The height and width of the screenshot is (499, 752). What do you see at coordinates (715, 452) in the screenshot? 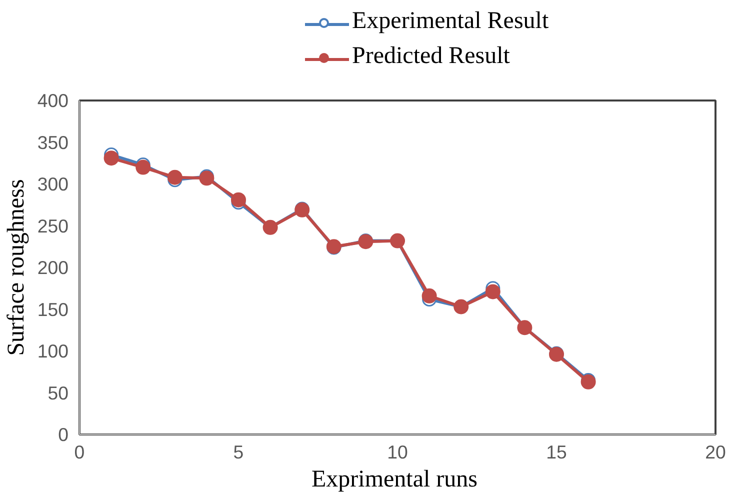
I see `x-tick-label: 20` at bounding box center [715, 452].